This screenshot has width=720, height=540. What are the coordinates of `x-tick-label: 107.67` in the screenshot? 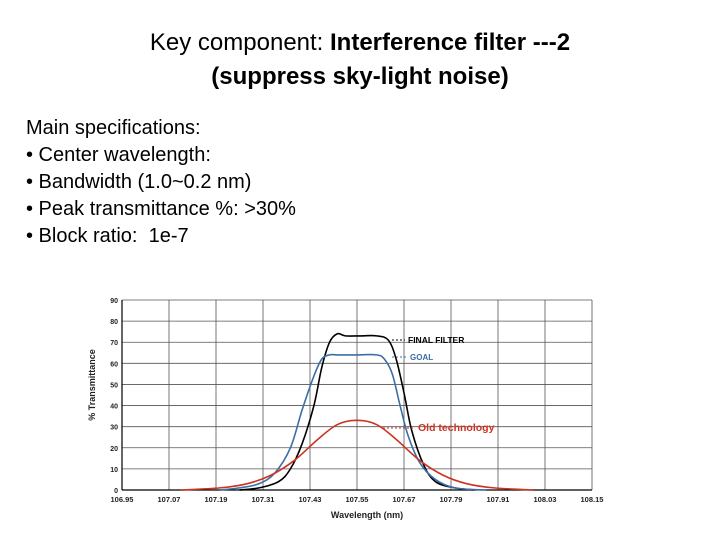 It's located at (404, 499).